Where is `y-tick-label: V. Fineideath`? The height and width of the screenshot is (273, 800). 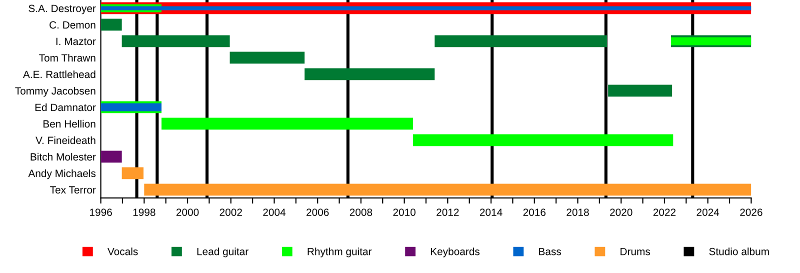
y-tick-label: V. Fineideath is located at coordinates (66, 140).